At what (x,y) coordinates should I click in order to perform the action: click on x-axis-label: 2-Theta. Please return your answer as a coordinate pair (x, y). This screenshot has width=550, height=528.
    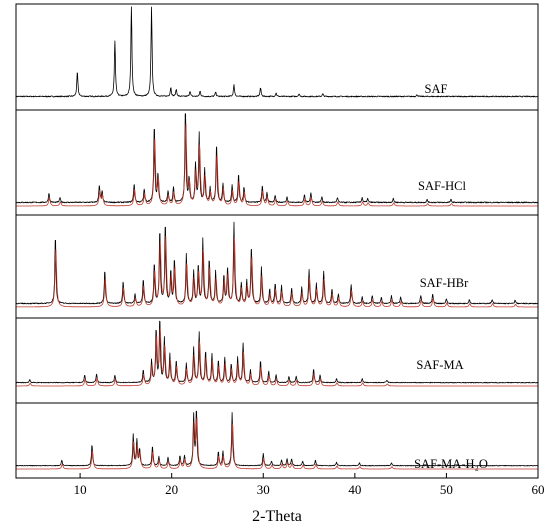
    Looking at the image, I should click on (277, 516).